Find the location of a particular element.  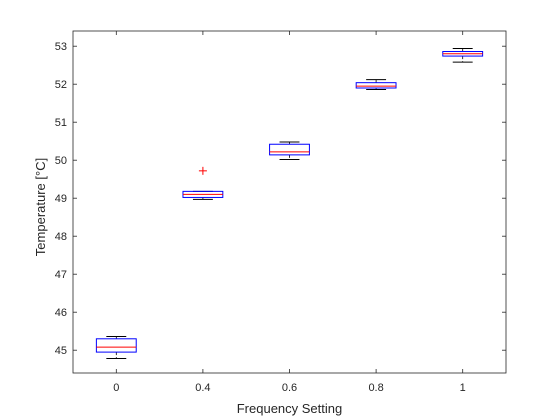

x-tick-label: 0 is located at coordinates (116, 388).